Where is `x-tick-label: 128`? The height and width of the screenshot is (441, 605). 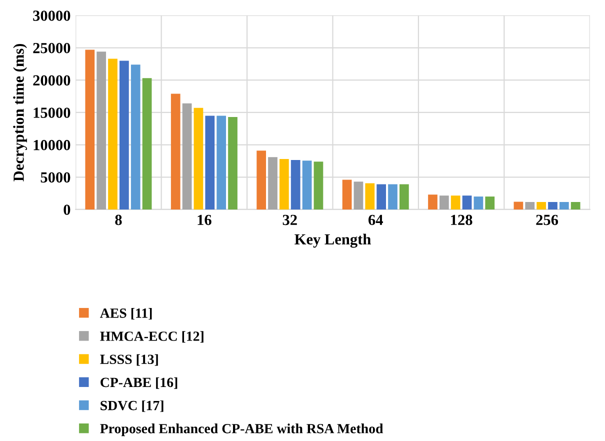
x-tick-label: 128 is located at coordinates (461, 220).